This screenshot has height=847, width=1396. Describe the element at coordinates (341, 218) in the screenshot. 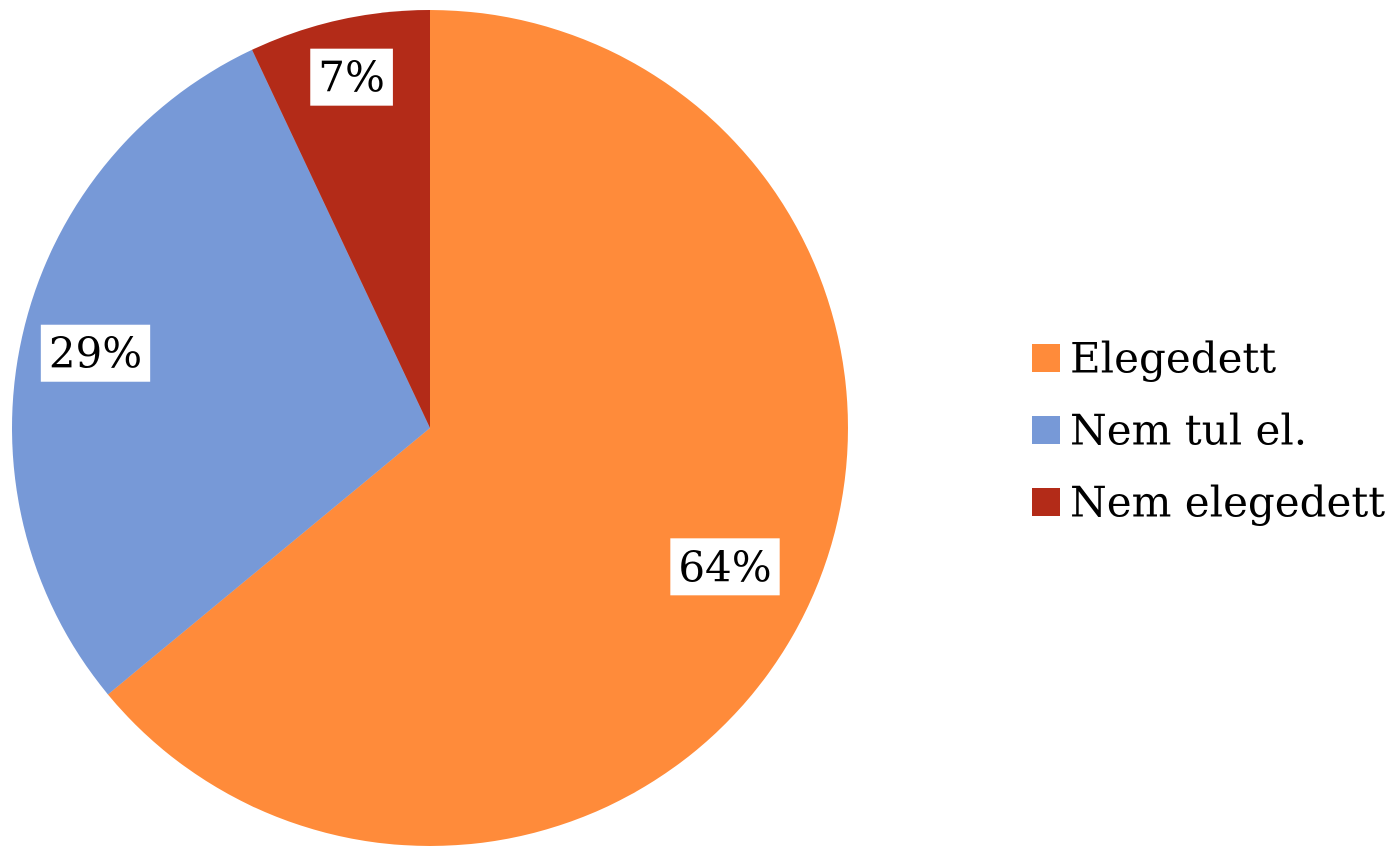

I see `pie-slice-nem-elegedett` at that location.